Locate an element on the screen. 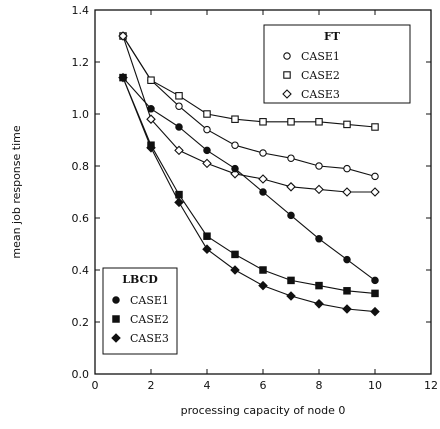 This screenshot has width=440, height=429. legend-marker-ft-case2 is located at coordinates (287, 75).